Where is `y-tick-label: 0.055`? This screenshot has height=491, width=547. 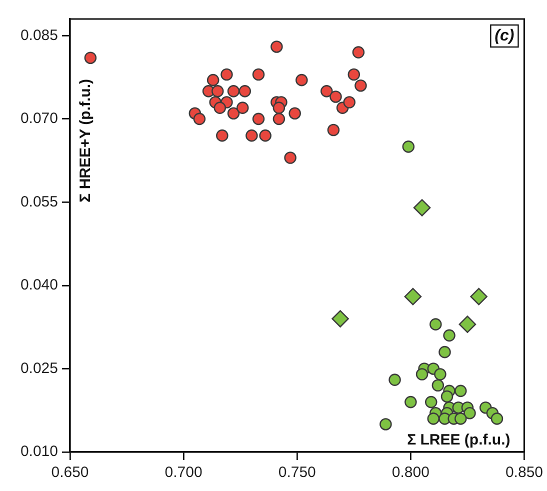
y-tick-label: 0.055 is located at coordinates (39, 201).